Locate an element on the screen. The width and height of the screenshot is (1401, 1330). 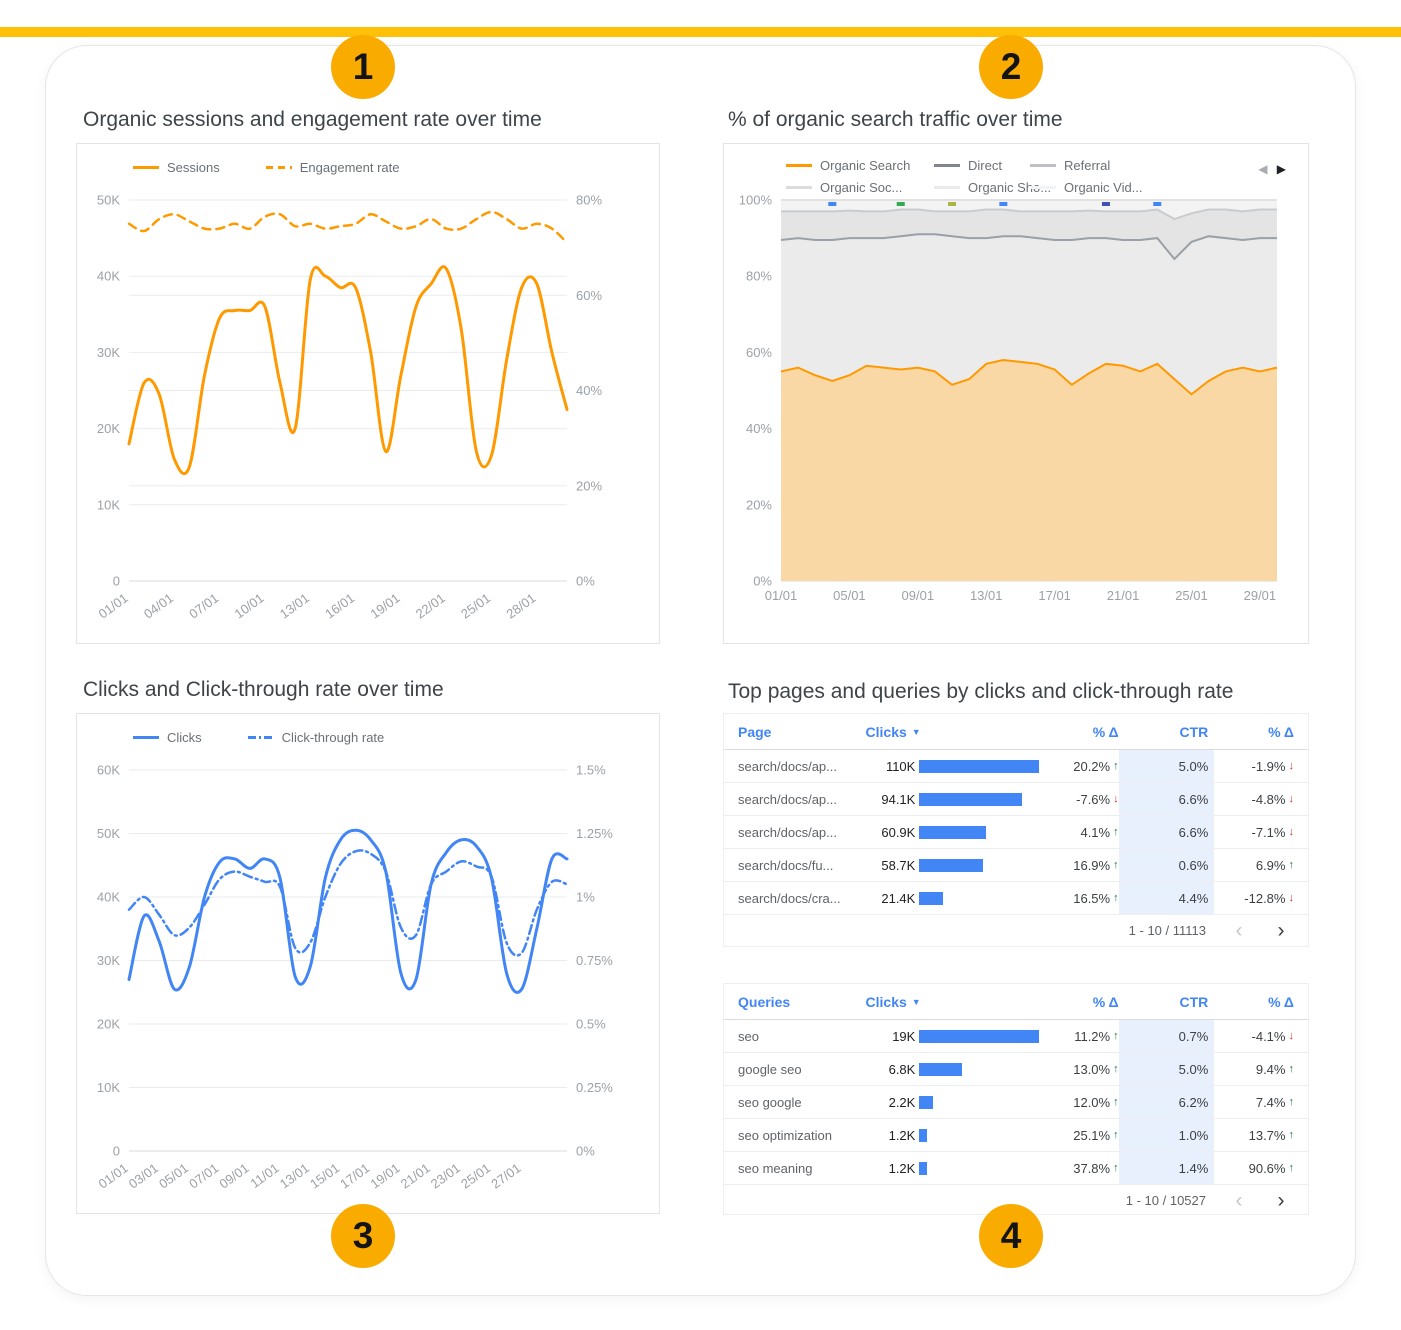
ctr-value: 1.0% is located at coordinates (1166, 1135).